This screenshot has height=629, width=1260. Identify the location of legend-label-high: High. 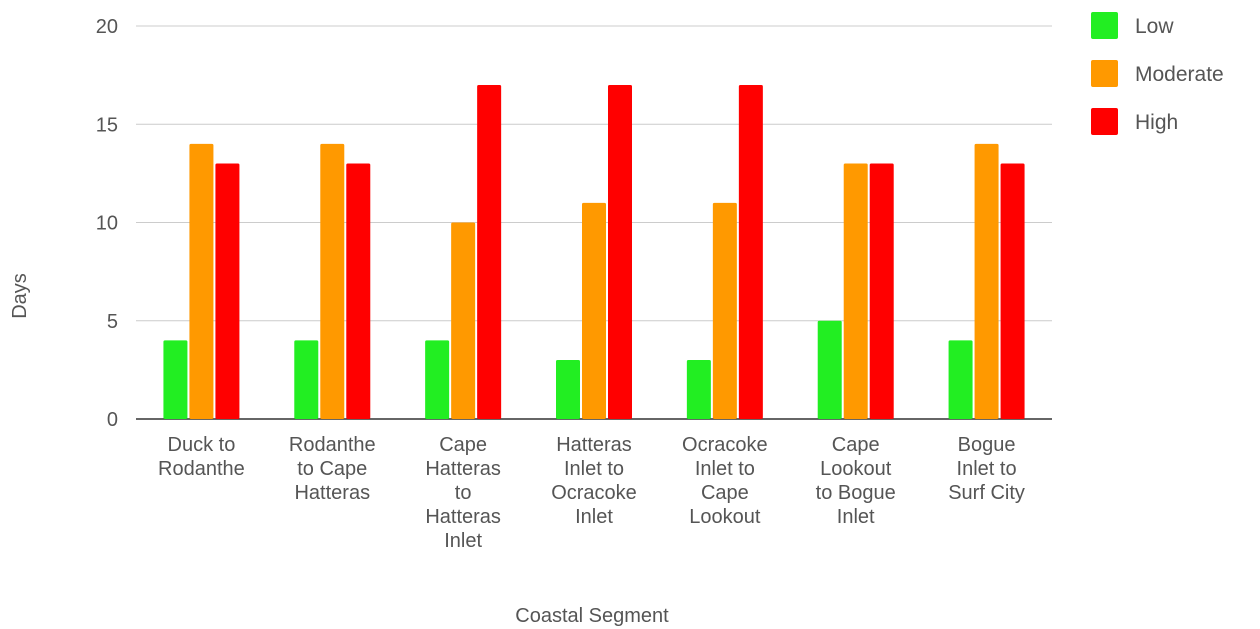
(1156, 122).